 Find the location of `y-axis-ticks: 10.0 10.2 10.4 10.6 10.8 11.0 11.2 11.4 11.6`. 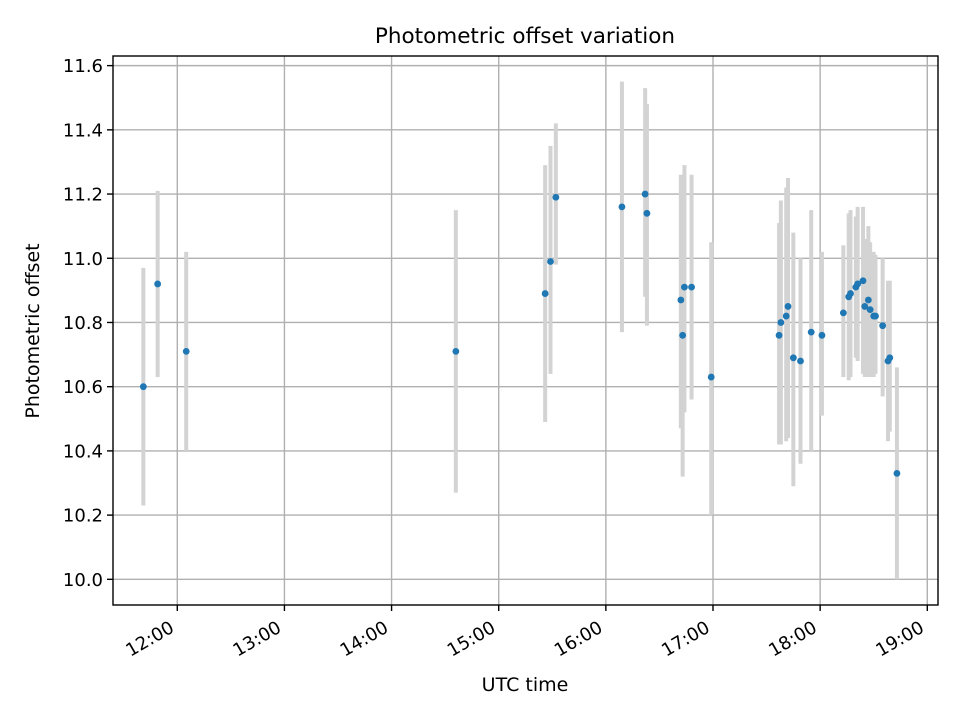

y-axis-ticks: 10.0 10.2 10.4 10.6 10.8 11.0 11.2 11.4 11.6 is located at coordinates (88, 323).